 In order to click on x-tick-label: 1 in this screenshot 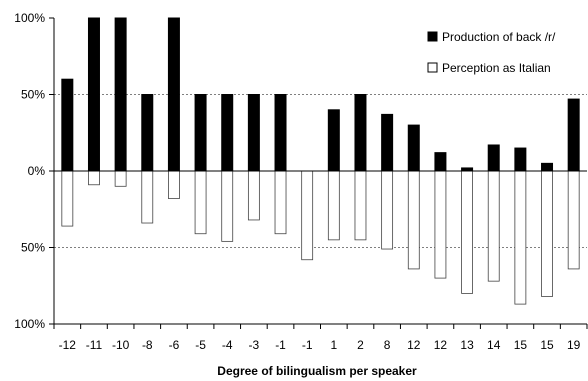, I will do `click(333, 345)`.